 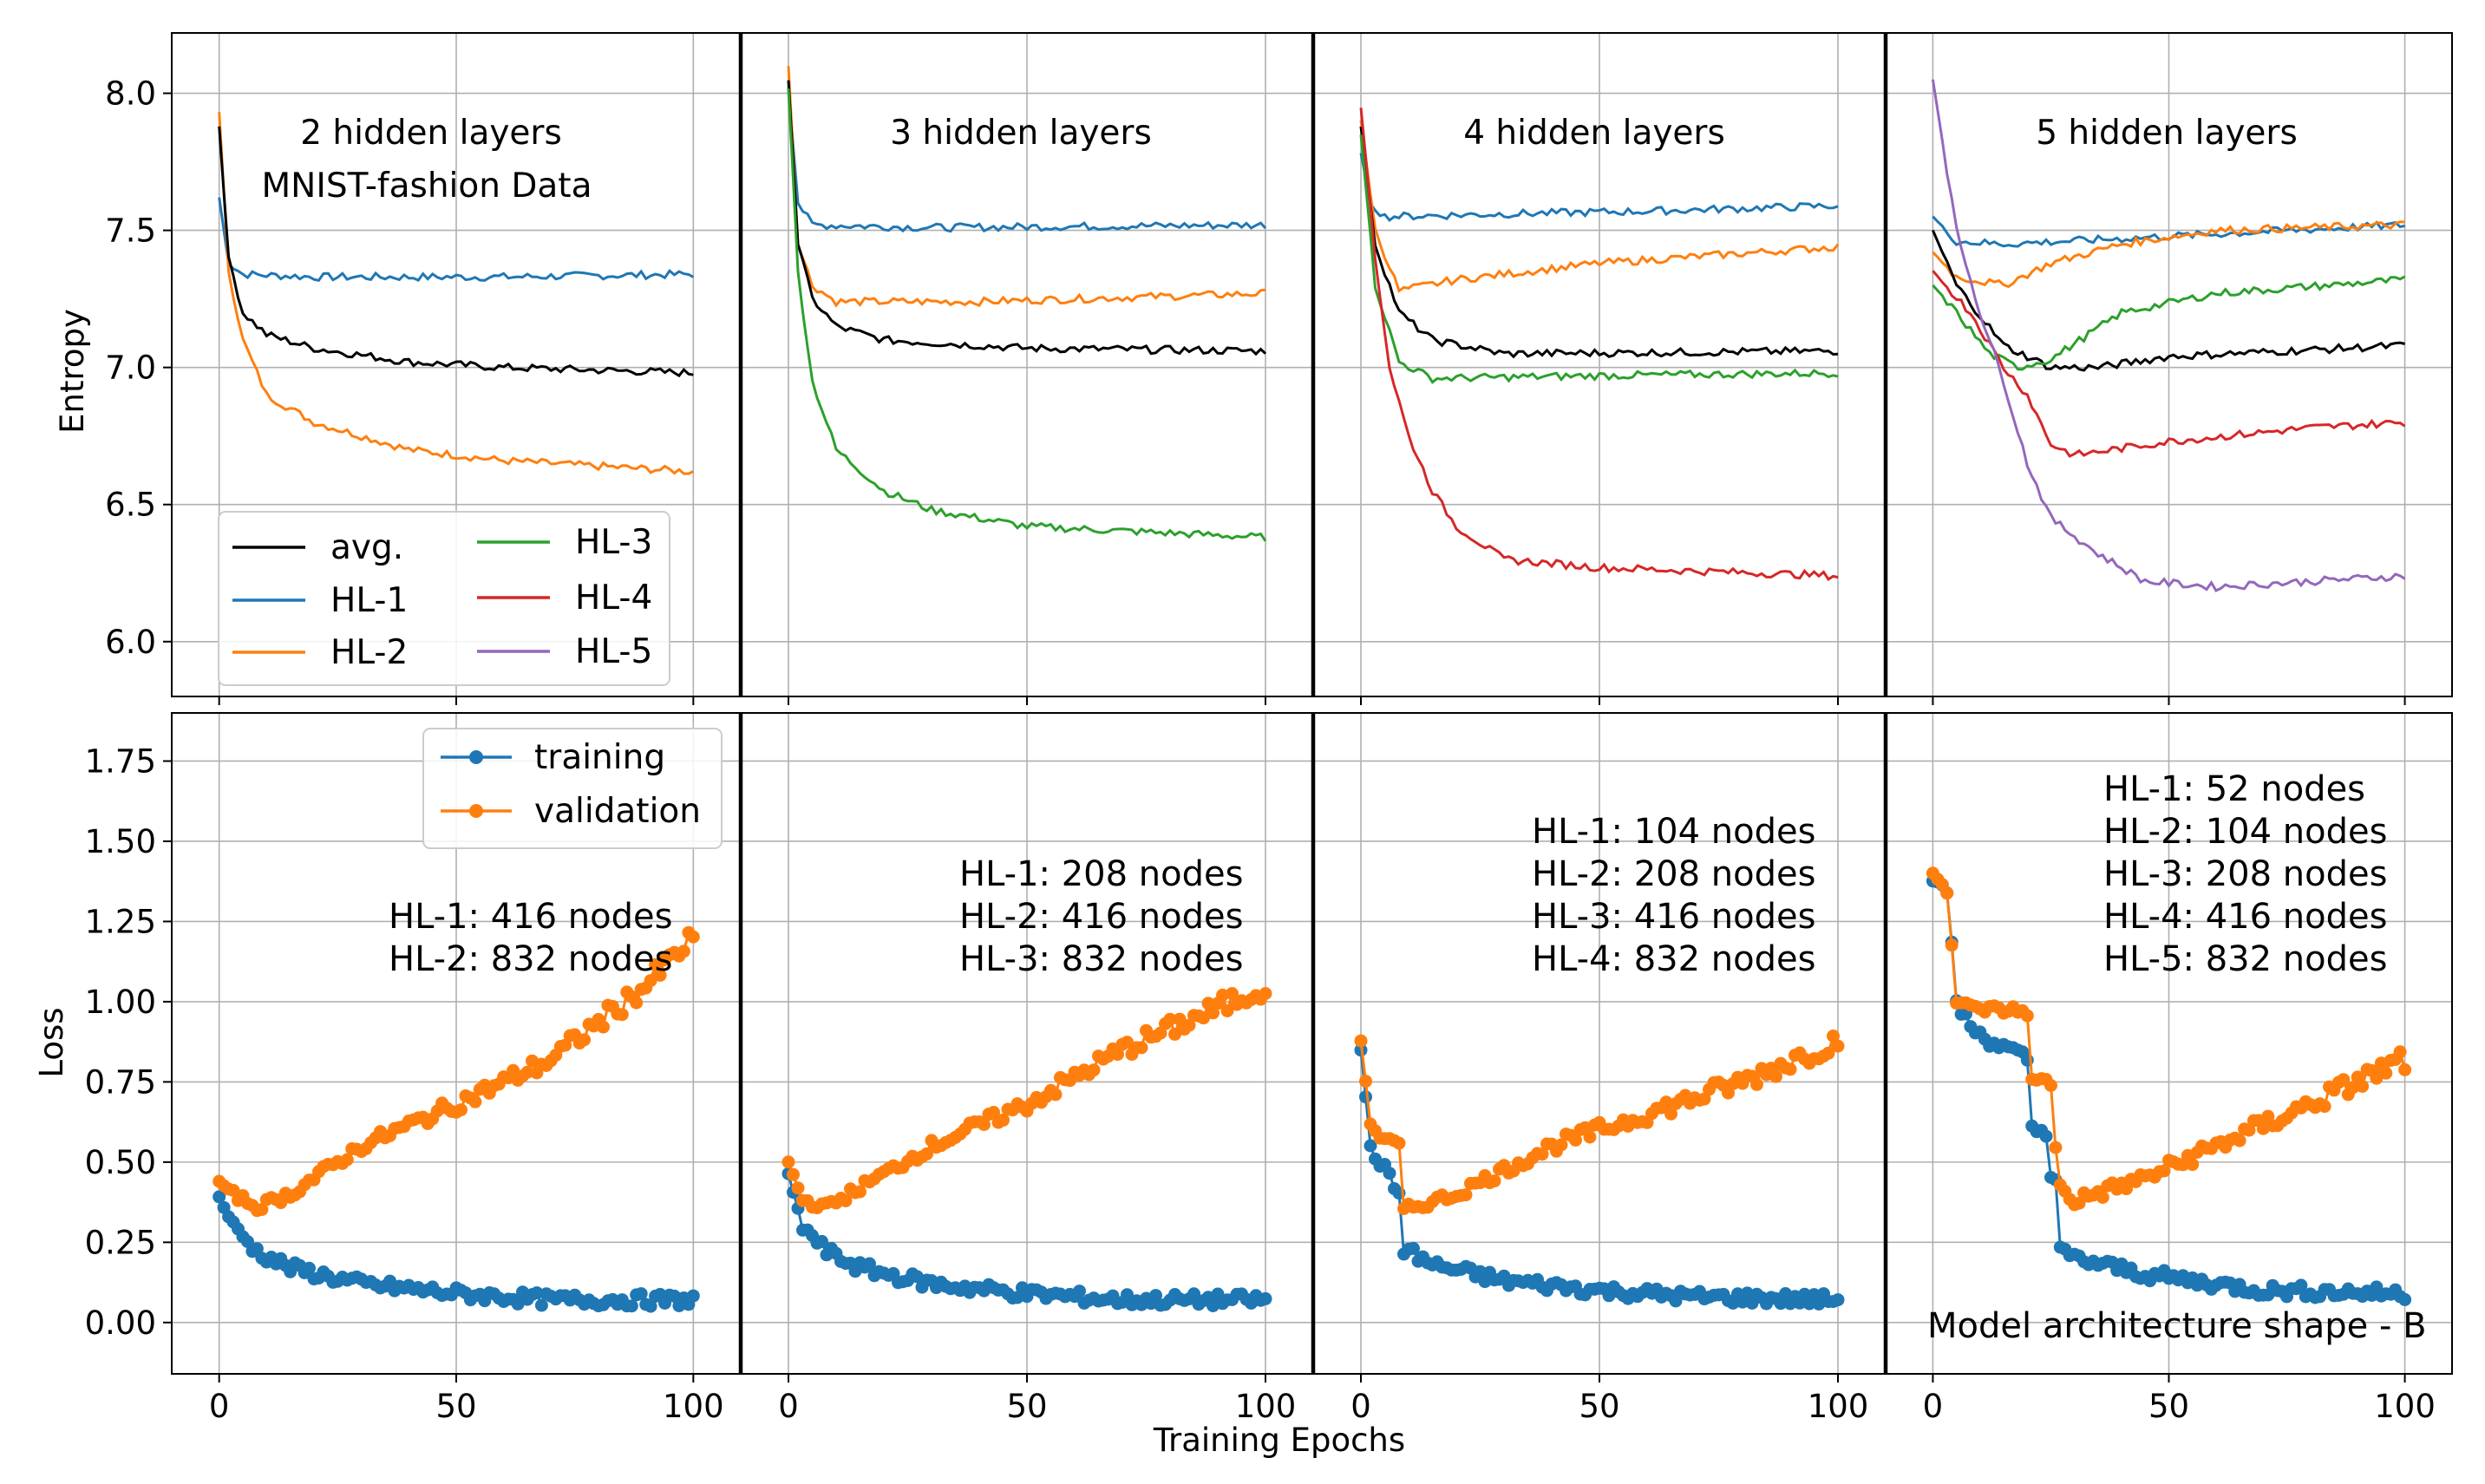 I want to click on legend-label: HL-4, so click(x=613, y=599).